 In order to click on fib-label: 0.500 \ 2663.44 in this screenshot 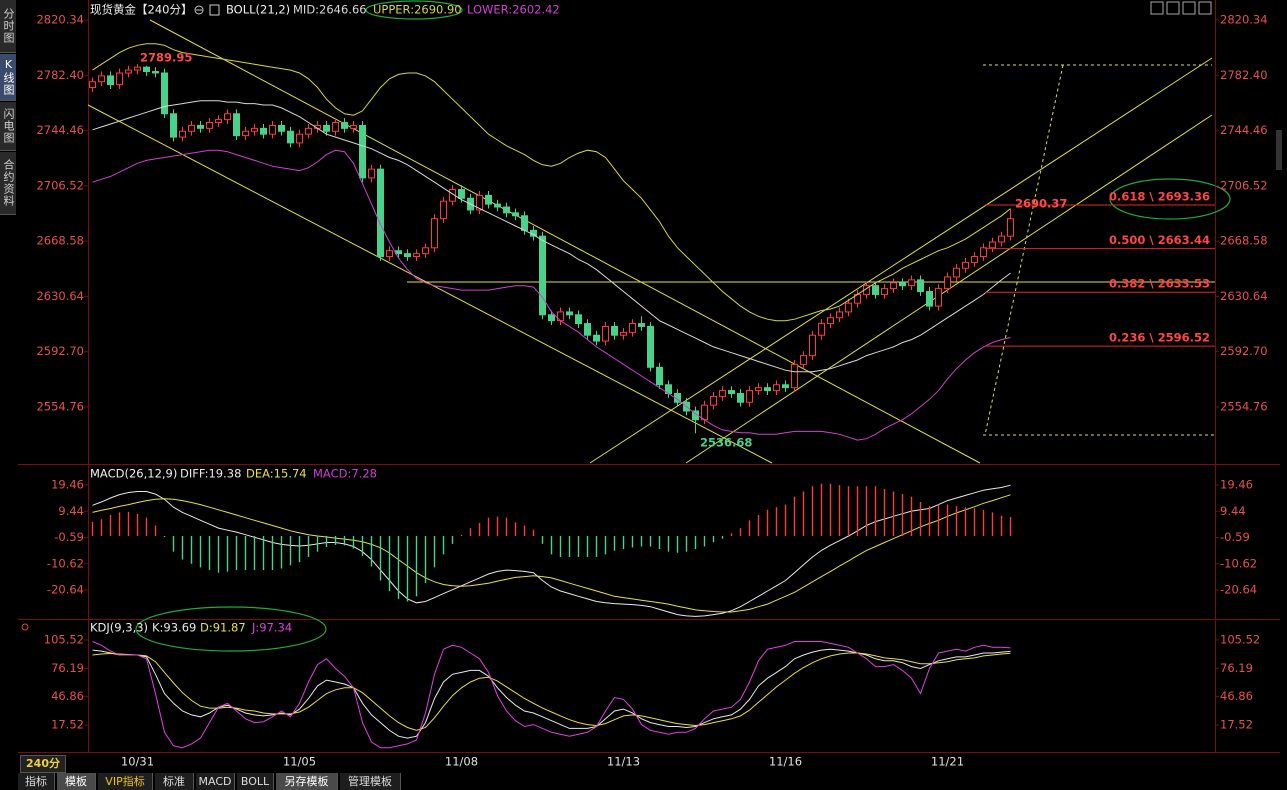, I will do `click(1159, 240)`.